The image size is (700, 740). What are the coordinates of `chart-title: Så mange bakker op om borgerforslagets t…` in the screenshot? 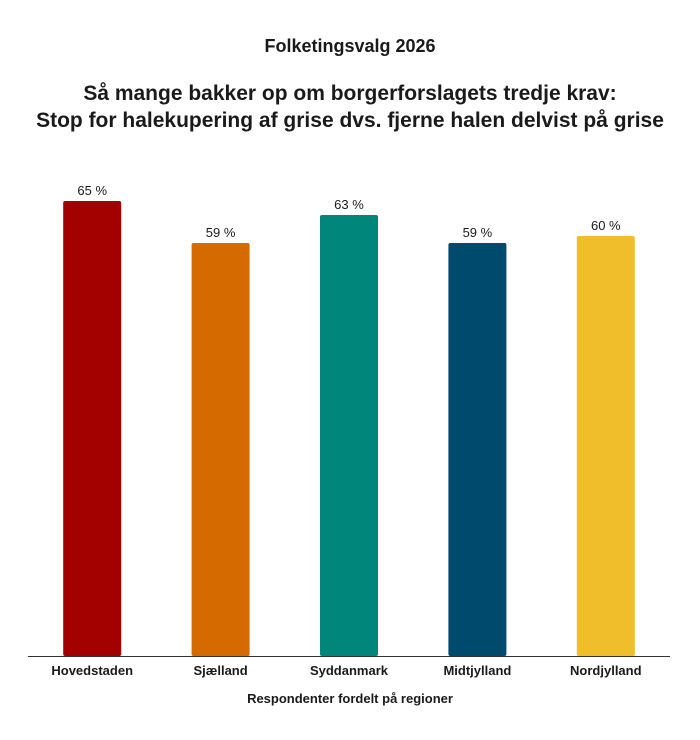 It's located at (350, 107).